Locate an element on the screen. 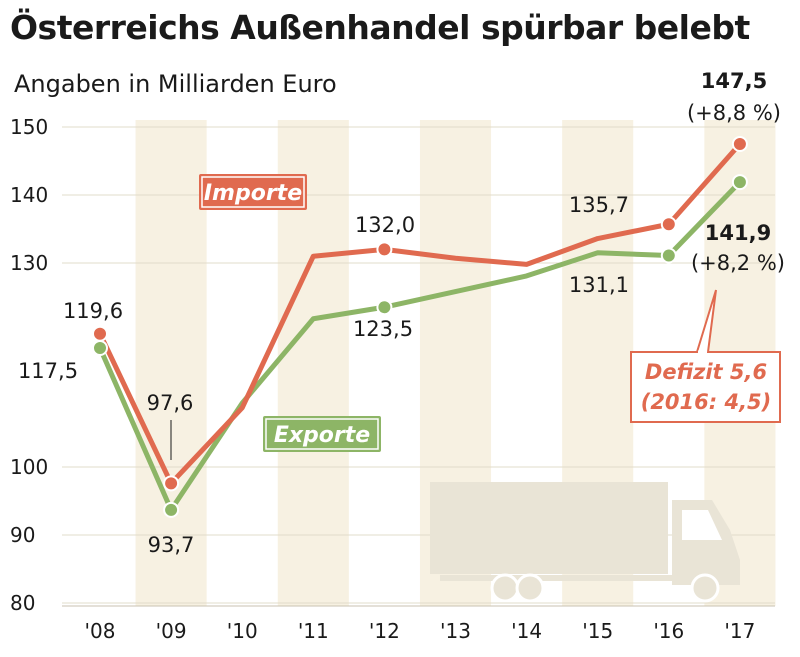 The width and height of the screenshot is (800, 657). label-importe-2008: 119,6 is located at coordinates (93, 311).